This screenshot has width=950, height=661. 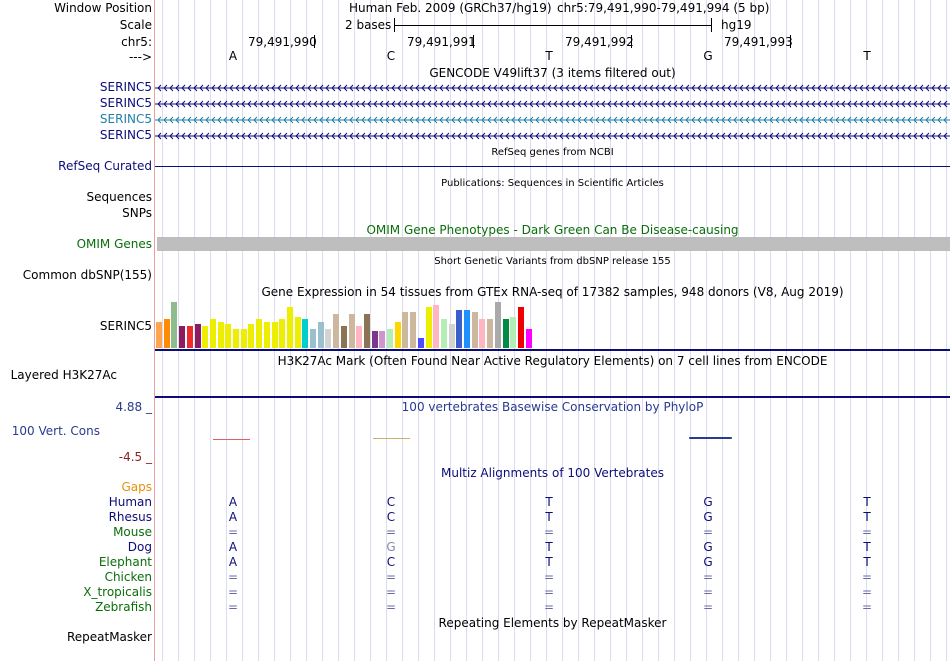 I want to click on phylop-label: 100 Vert. Cons, so click(x=55, y=431).